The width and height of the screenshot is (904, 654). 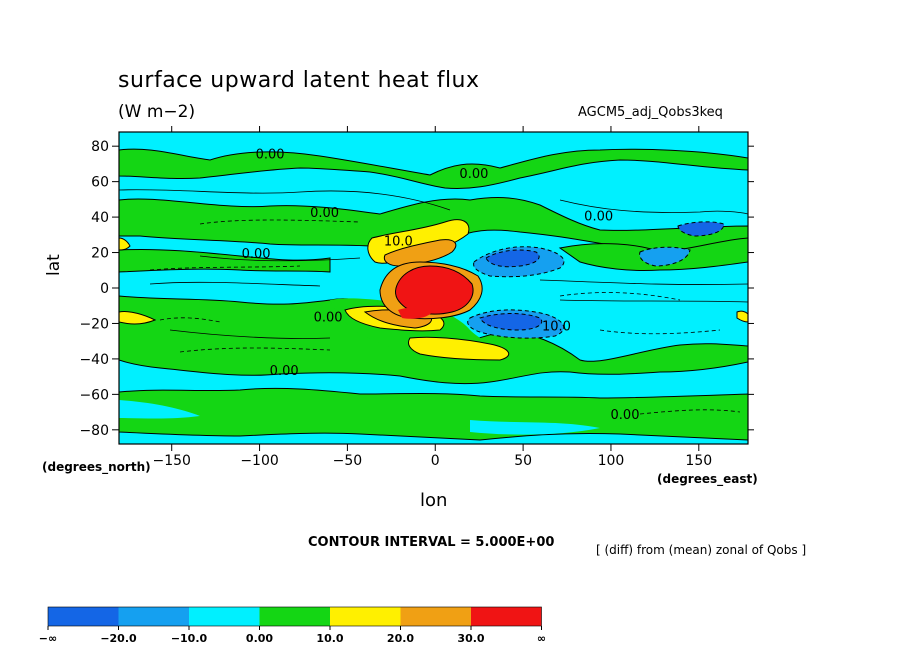 What do you see at coordinates (100, 254) in the screenshot?
I see `y-tick-label: 20` at bounding box center [100, 254].